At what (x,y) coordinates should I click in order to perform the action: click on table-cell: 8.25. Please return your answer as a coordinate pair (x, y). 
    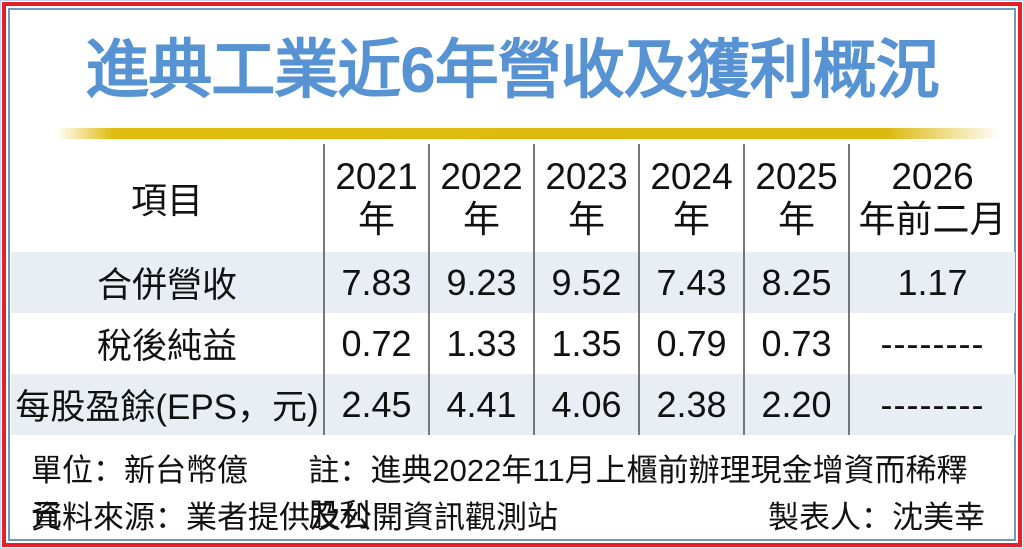
    Looking at the image, I should click on (795, 282).